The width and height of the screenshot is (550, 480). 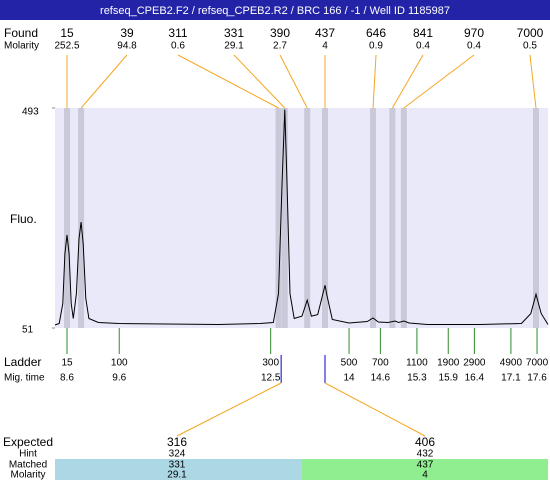 What do you see at coordinates (27, 475) in the screenshot?
I see `molarity-row-label: Molarity` at bounding box center [27, 475].